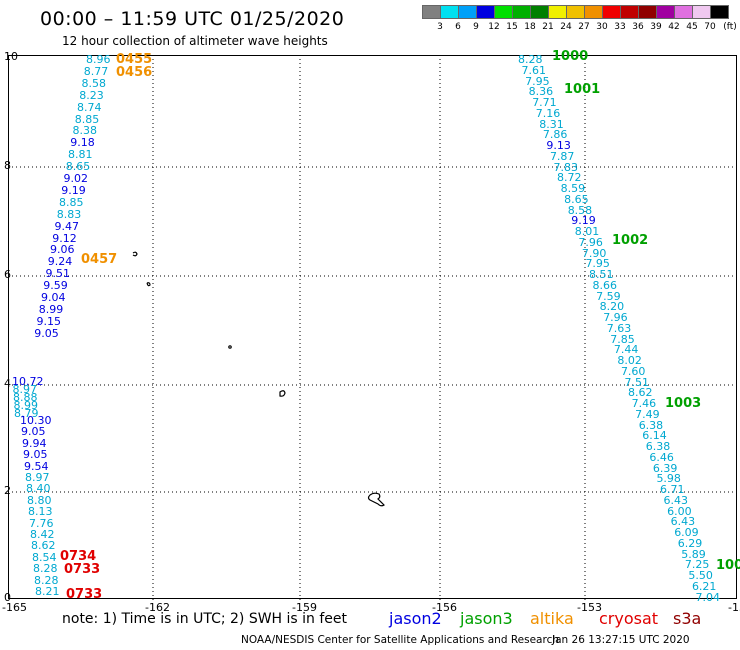 The width and height of the screenshot is (740, 650). I want to click on wave-height-value: 7.76, so click(41, 523).